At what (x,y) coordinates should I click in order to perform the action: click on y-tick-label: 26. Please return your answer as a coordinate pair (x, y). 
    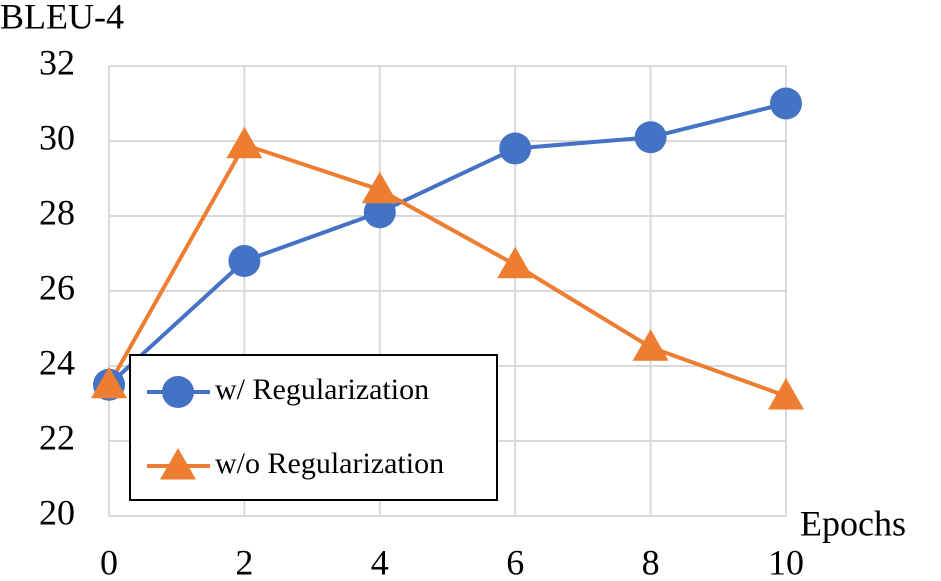
    Looking at the image, I should click on (57, 287).